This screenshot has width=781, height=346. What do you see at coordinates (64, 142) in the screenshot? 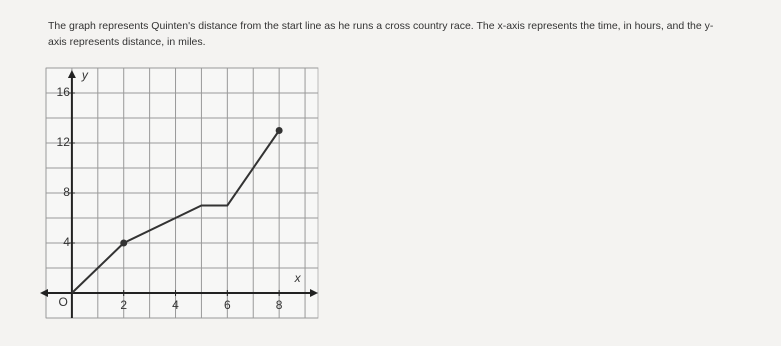
I see `y-tick-label: 12` at bounding box center [64, 142].